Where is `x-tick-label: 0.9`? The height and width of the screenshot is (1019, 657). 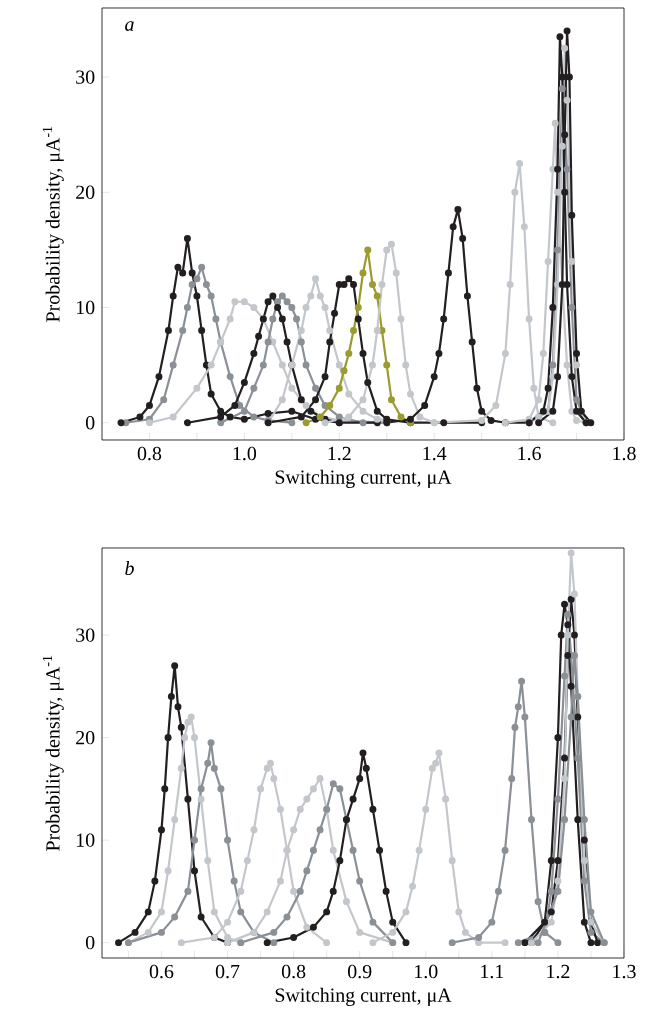
x-tick-label: 0.9 is located at coordinates (360, 971).